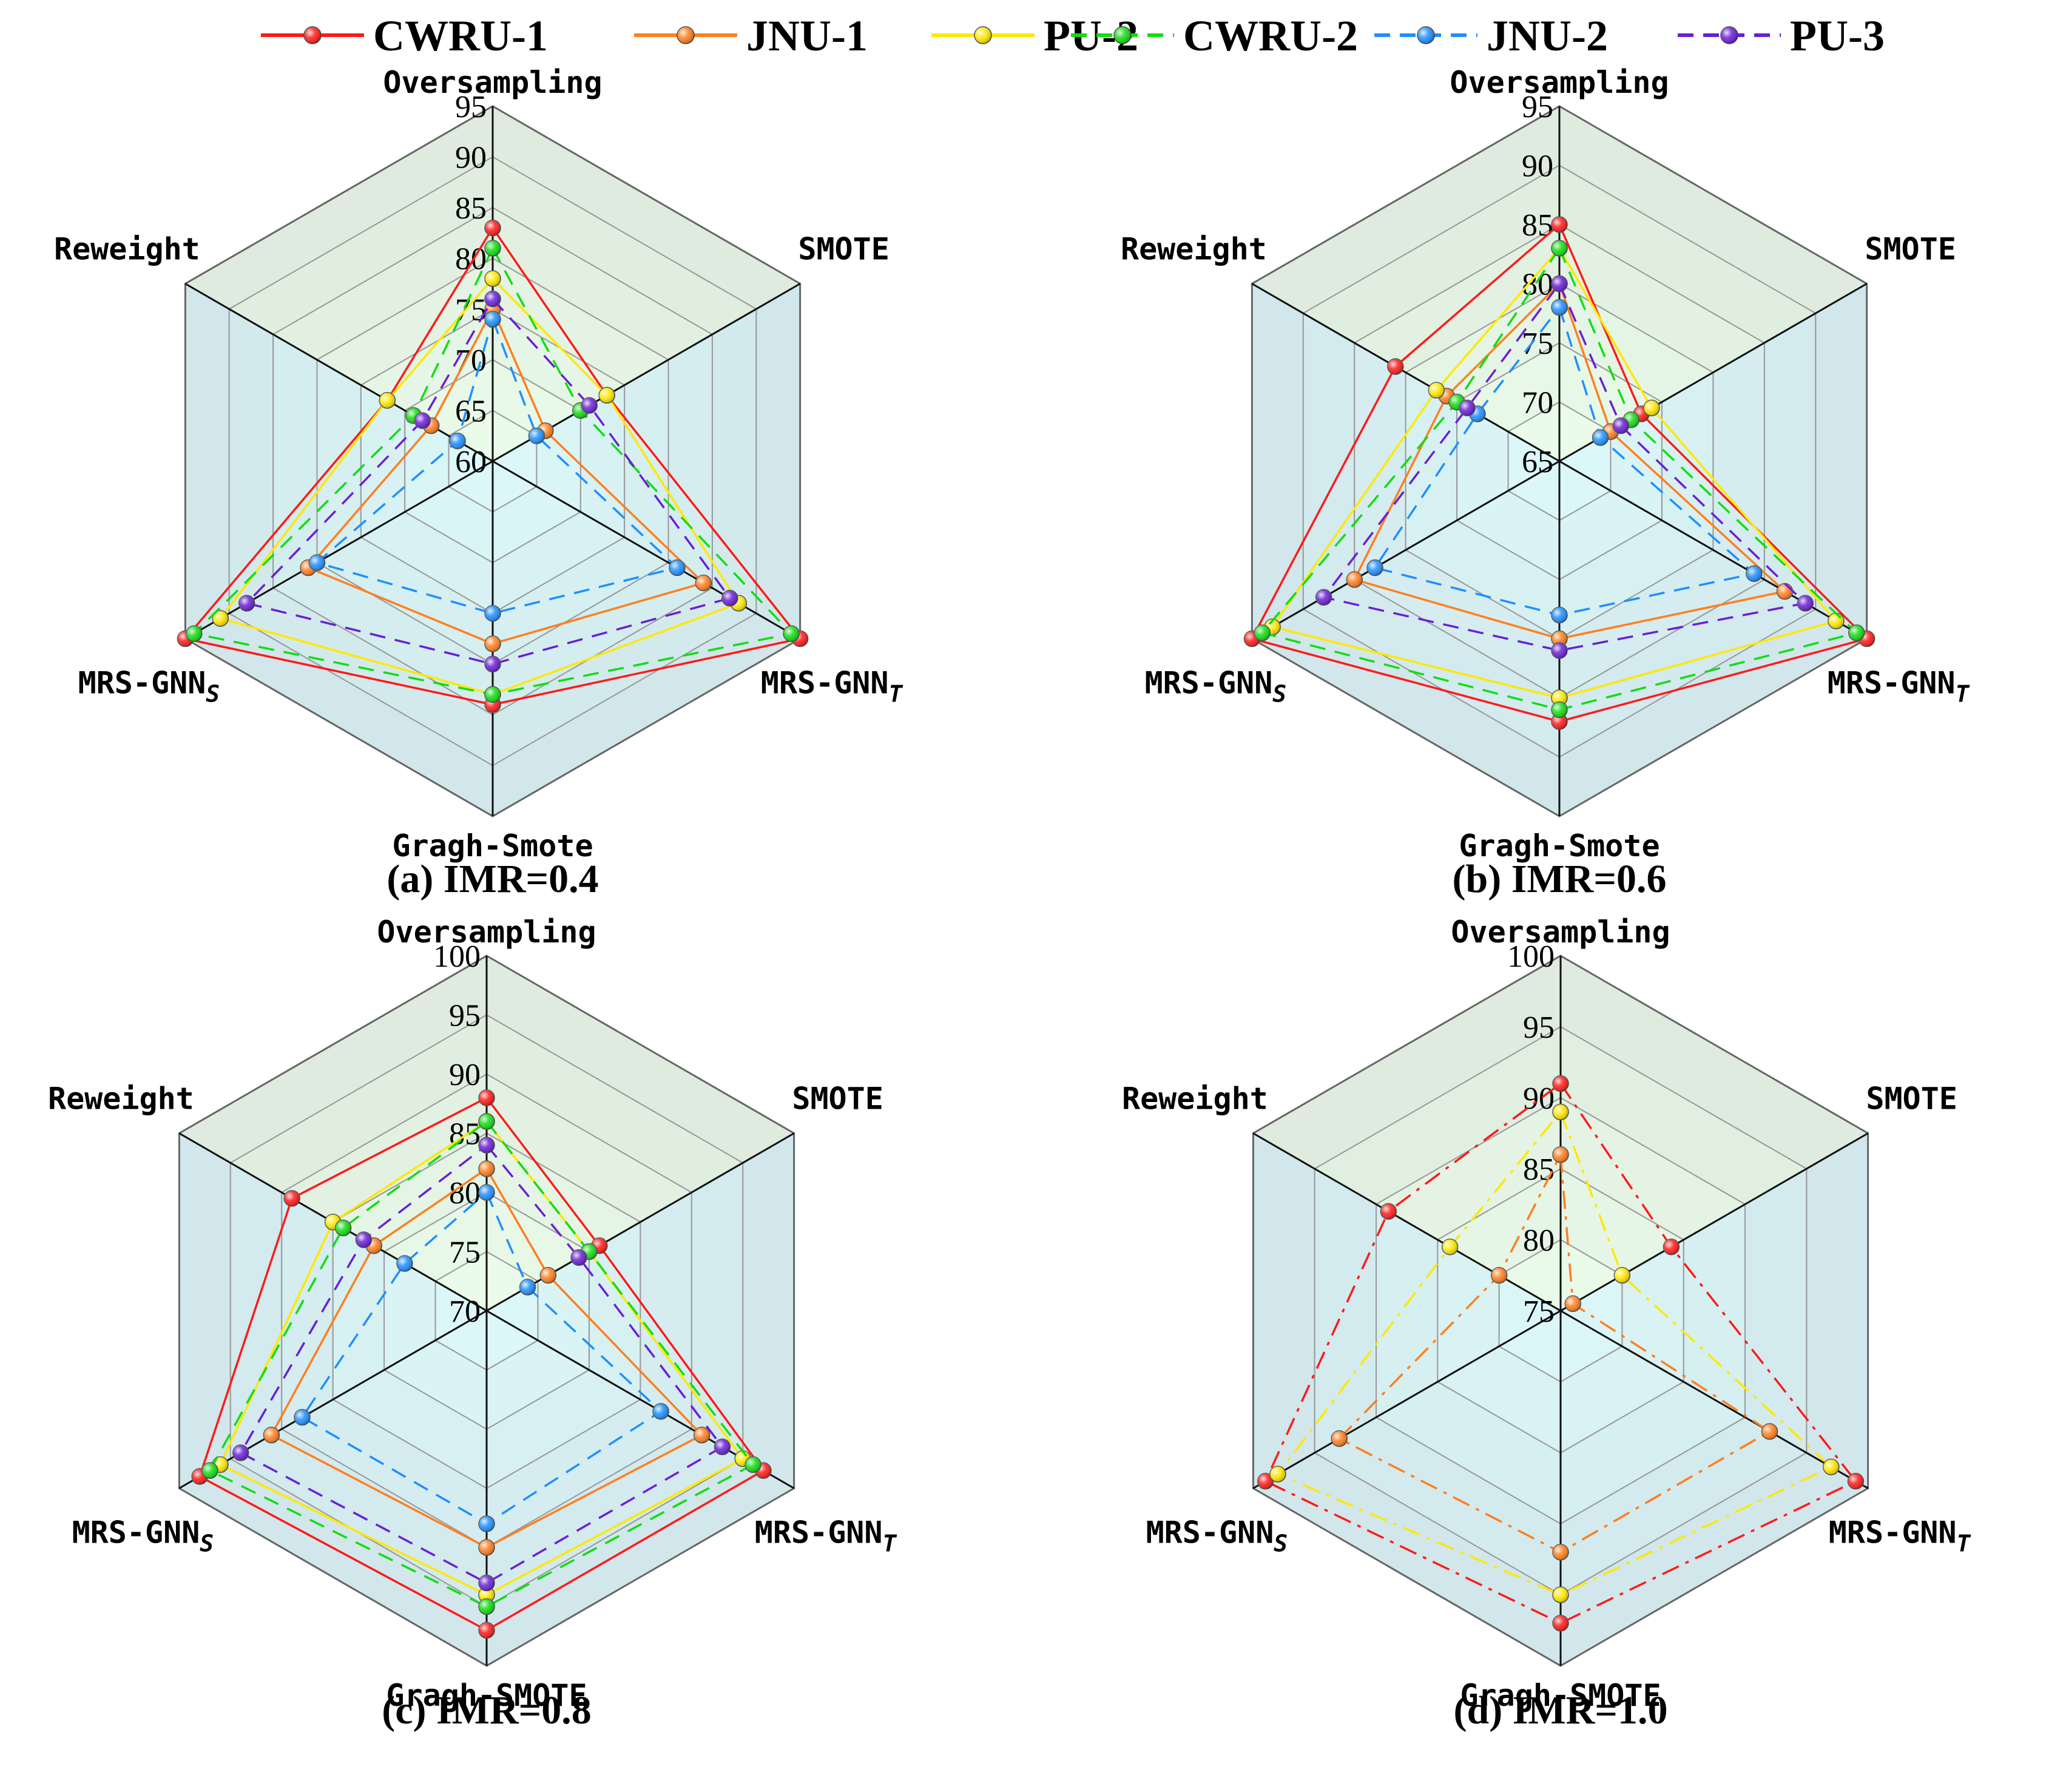  Describe the element at coordinates (1491, 36) in the screenshot. I see `legend-item-jnu-2: JNU-2` at that location.